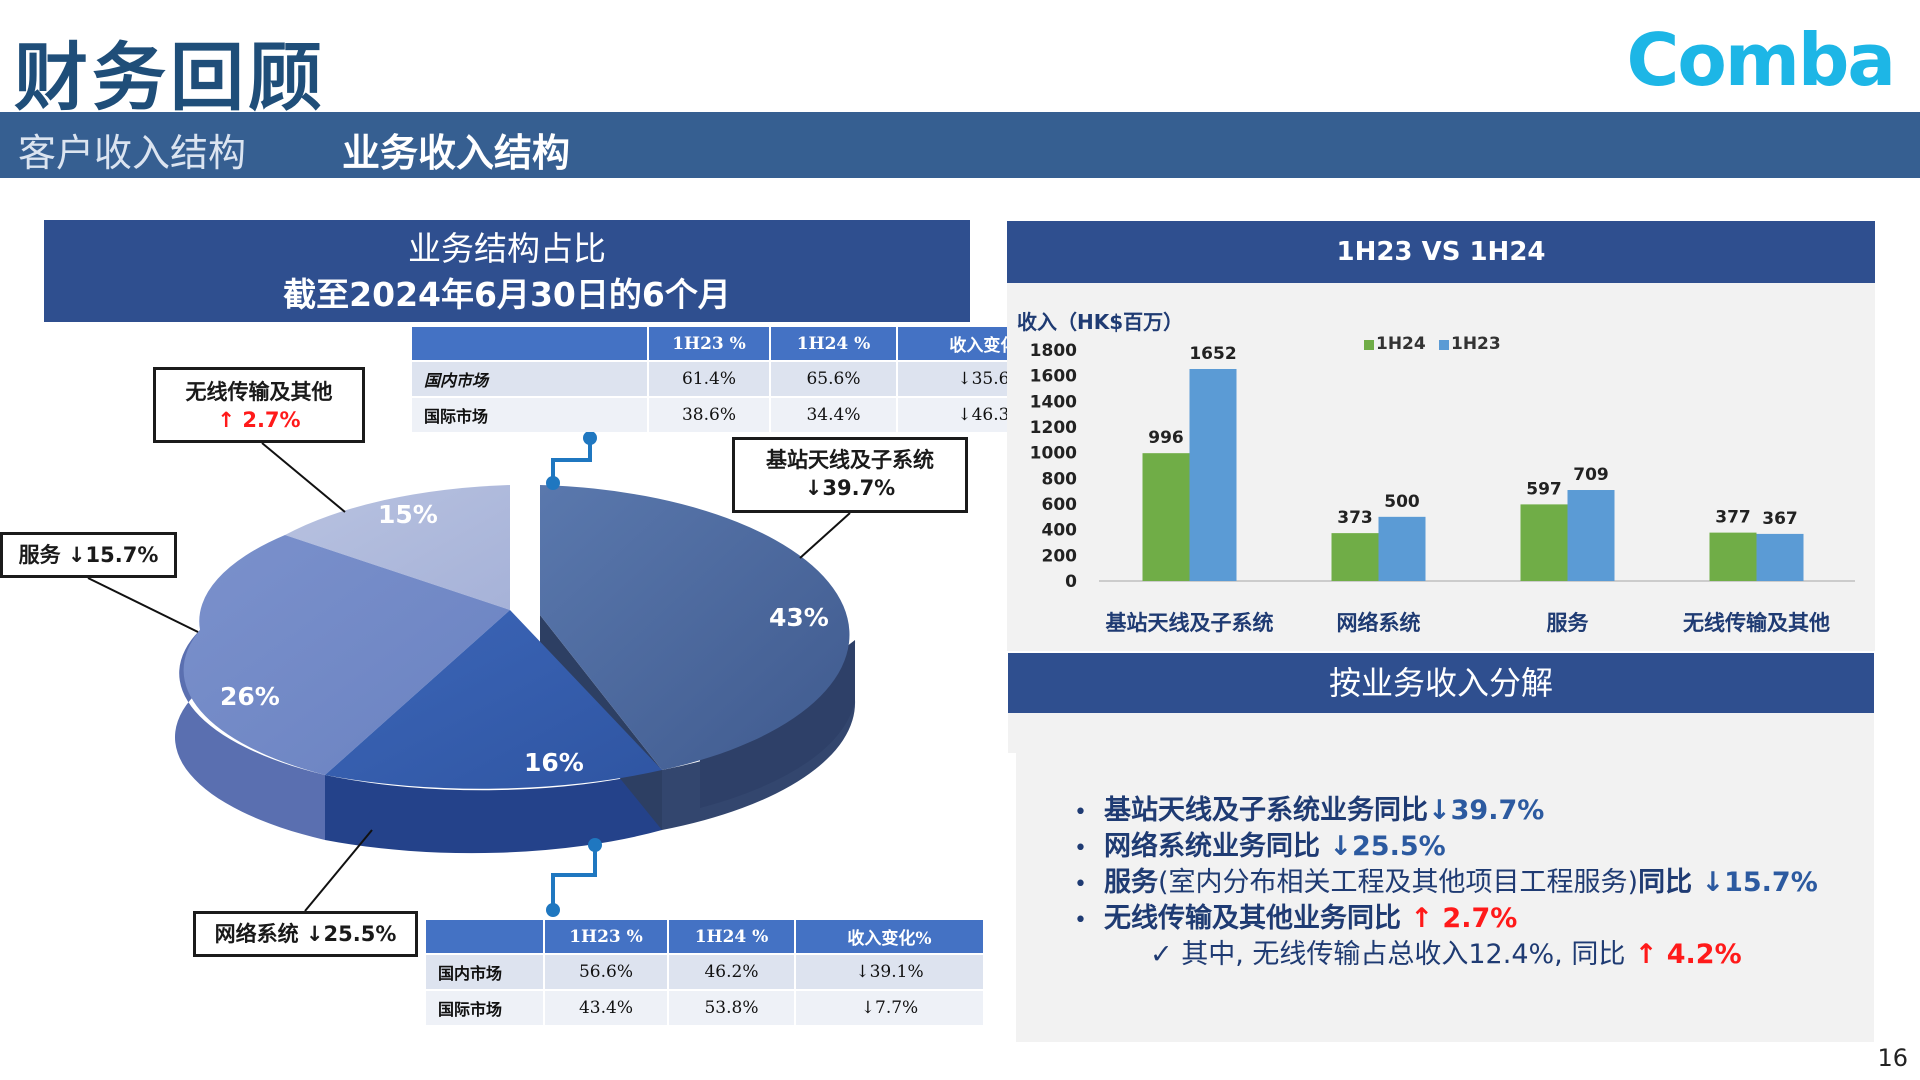  I want to click on table-row: 国际市场 43.4% 53.8% ↓7.7%, so click(704, 1008).